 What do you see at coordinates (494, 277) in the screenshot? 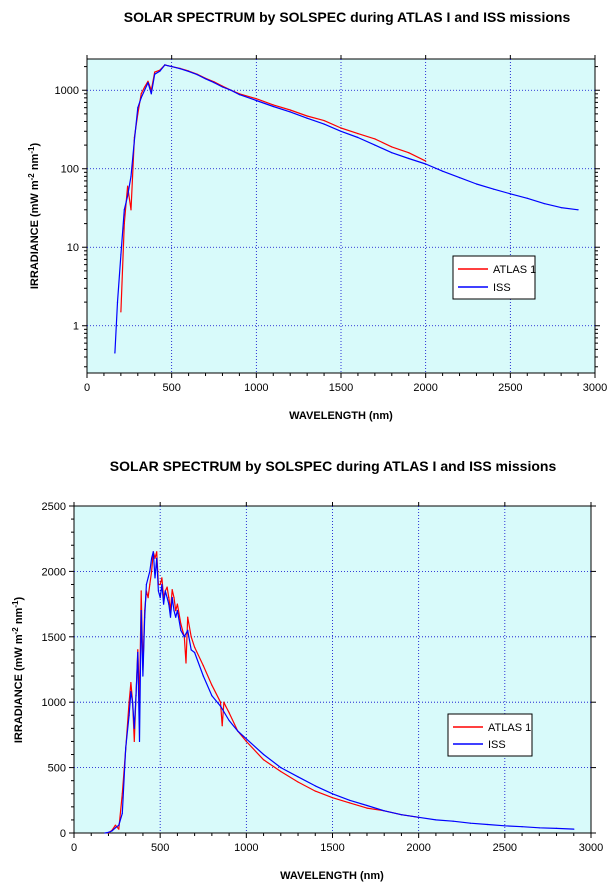
I see `chart-top-legend: ATLAS 1 ISS` at bounding box center [494, 277].